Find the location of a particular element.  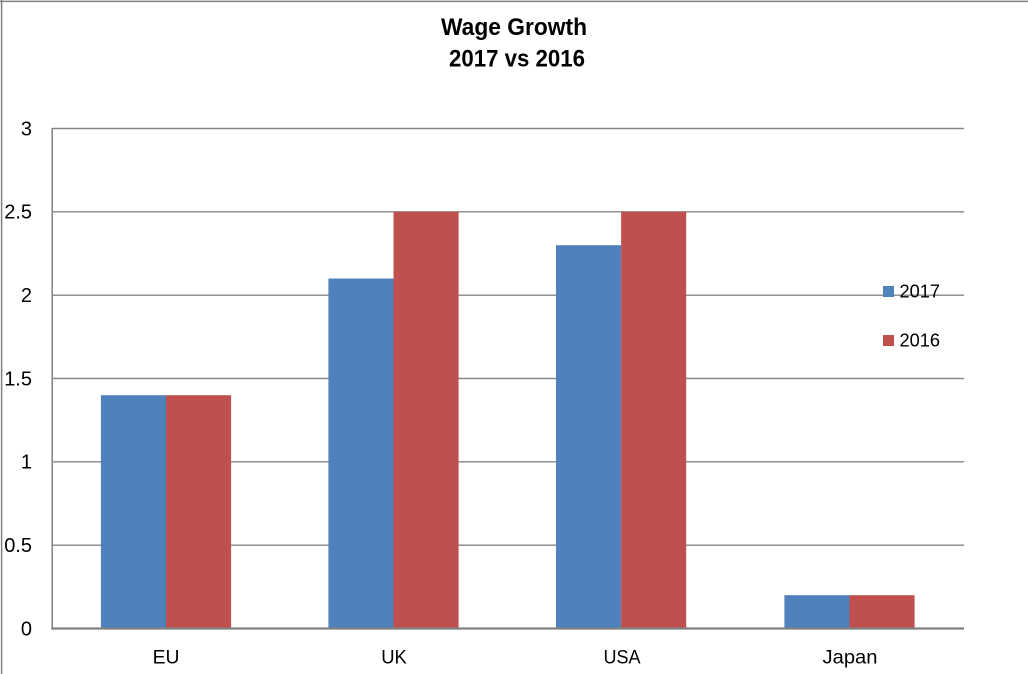

svg-text: 2017 is located at coordinates (920, 291).